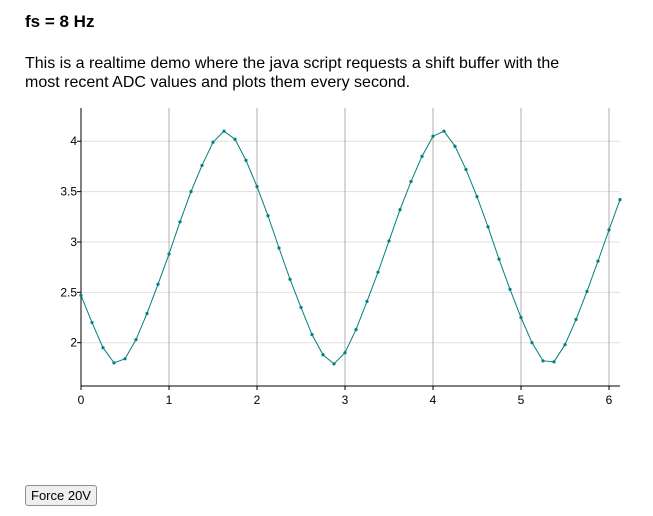  Describe the element at coordinates (81, 400) in the screenshot. I see `x-tick-label: 0` at that location.